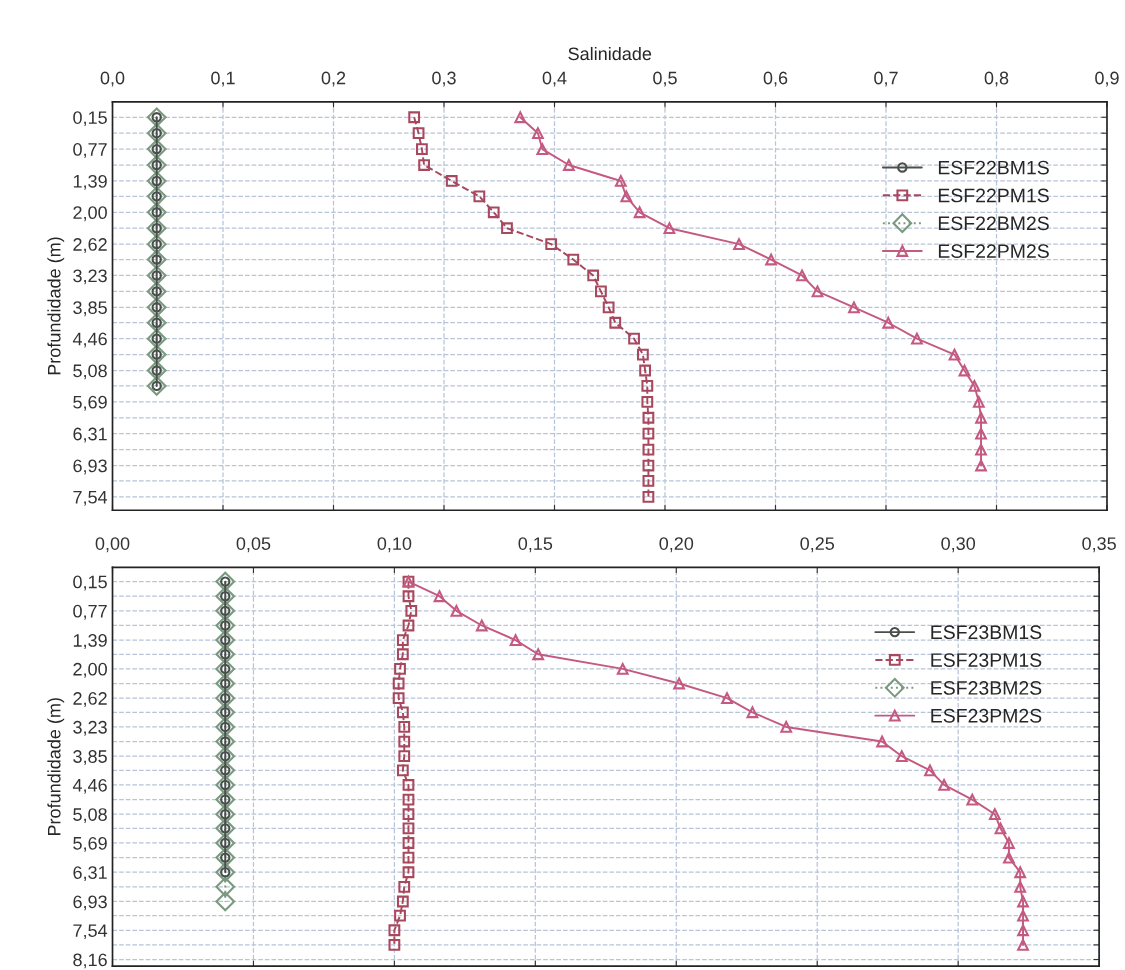 This screenshot has height=970, width=1125. What do you see at coordinates (444, 79) in the screenshot?
I see `x-tick-label: 0,3` at bounding box center [444, 79].